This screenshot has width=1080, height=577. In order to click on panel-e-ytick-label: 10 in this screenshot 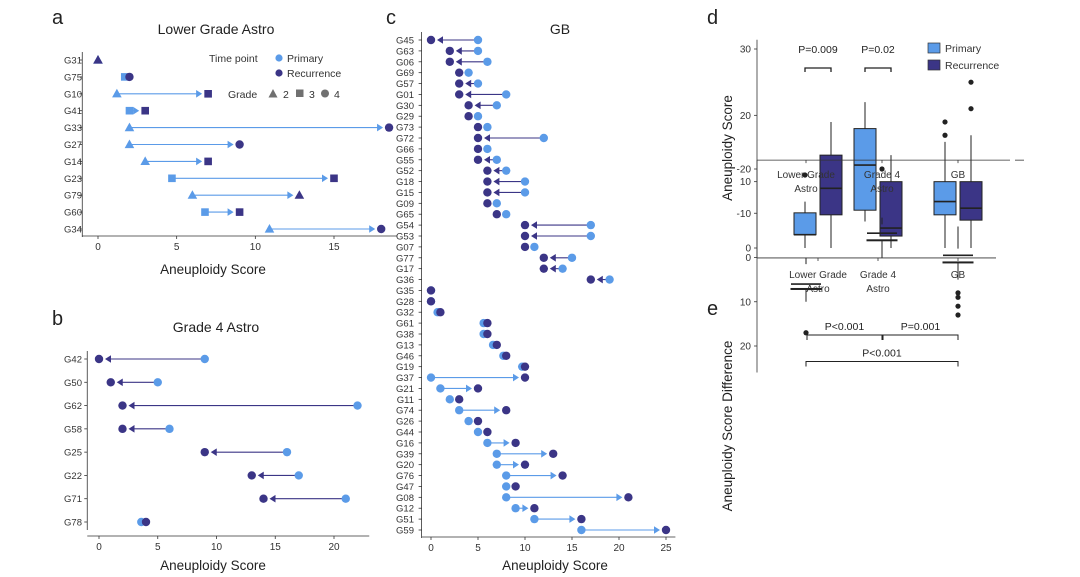, I will do `click(746, 302)`.